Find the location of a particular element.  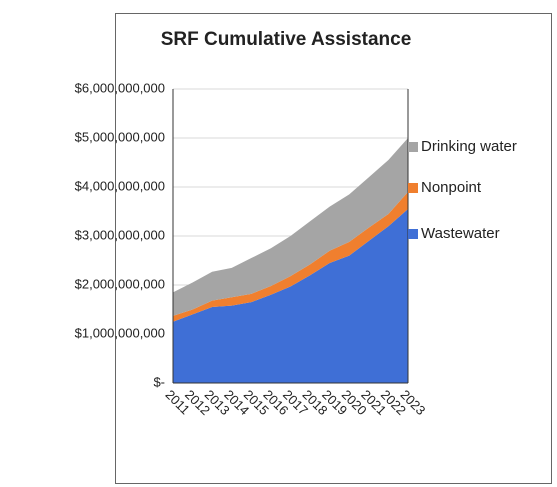

y-tick-label: $3,000,000,000 is located at coordinates (120, 234).